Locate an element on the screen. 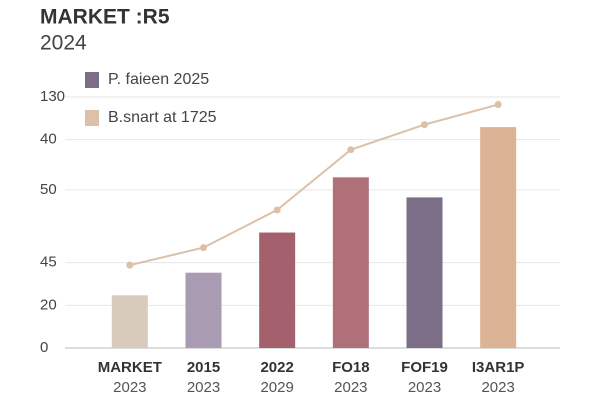 The image size is (600, 400). chart-title: MARKET :R5 is located at coordinates (105, 17).